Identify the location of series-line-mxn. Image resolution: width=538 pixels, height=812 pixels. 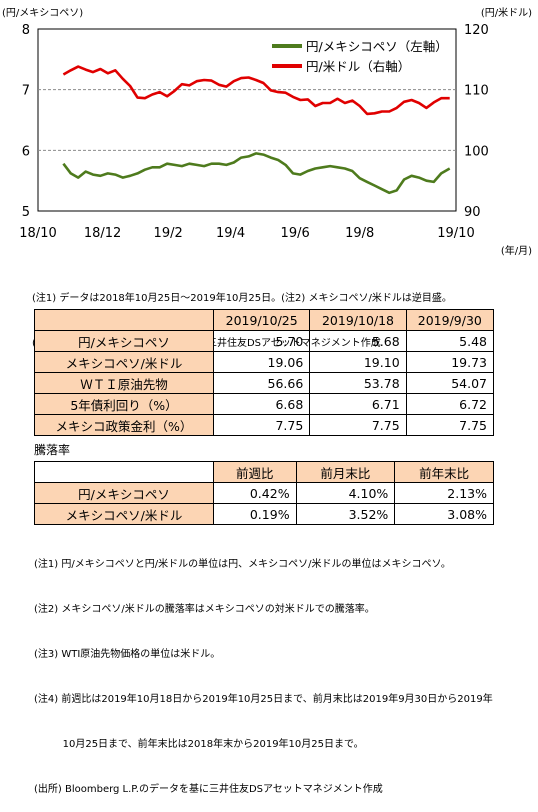
(256, 173).